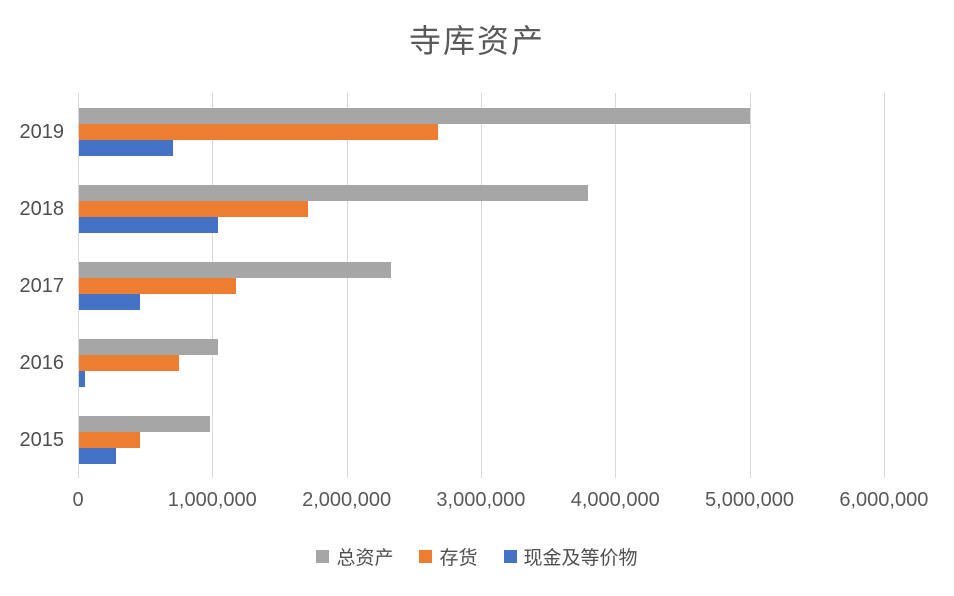  What do you see at coordinates (109, 439) in the screenshot?
I see `bar-存货-2015` at bounding box center [109, 439].